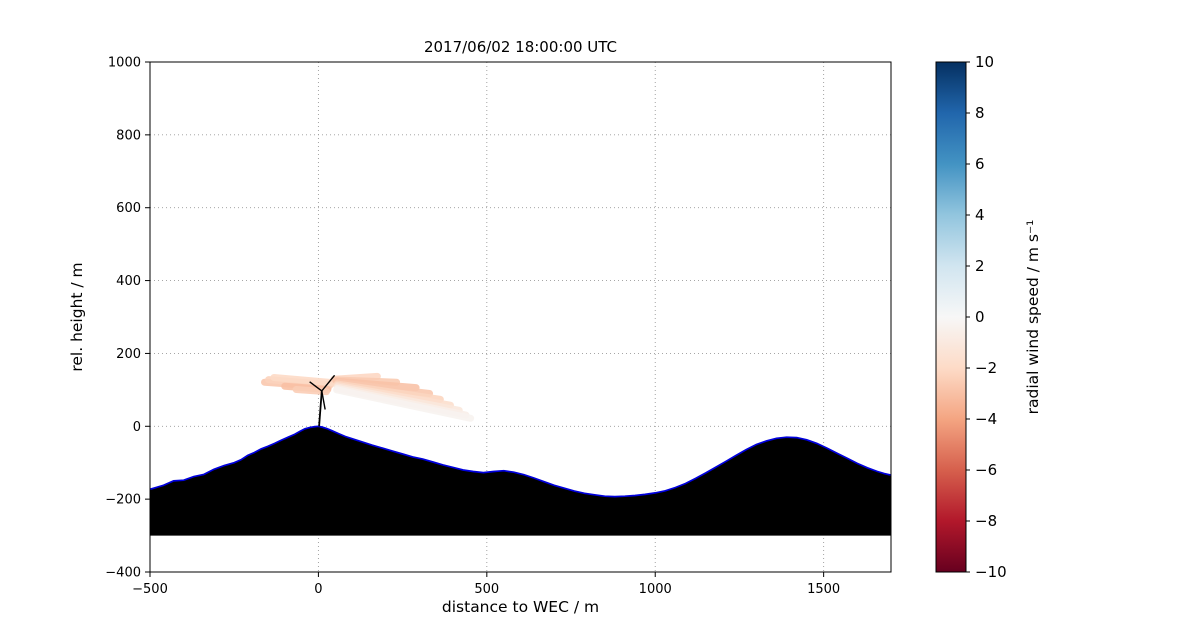  Describe the element at coordinates (980, 215) in the screenshot. I see `colorbar-tick-label: 4` at that location.